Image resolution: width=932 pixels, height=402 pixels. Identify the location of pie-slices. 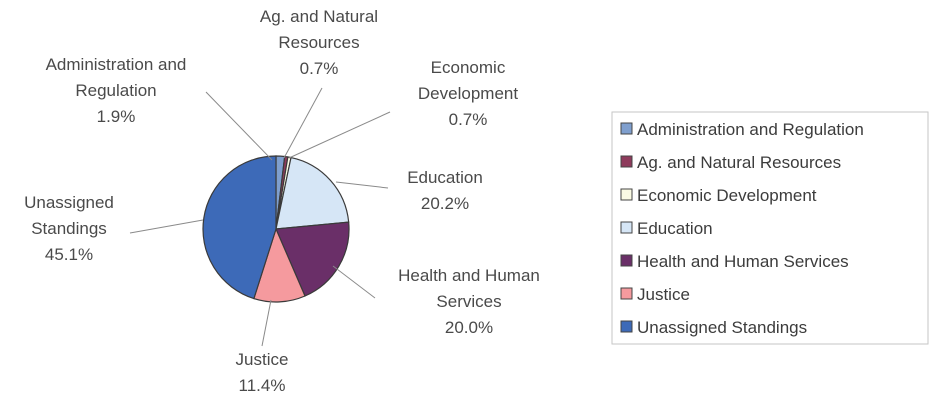
(276, 229).